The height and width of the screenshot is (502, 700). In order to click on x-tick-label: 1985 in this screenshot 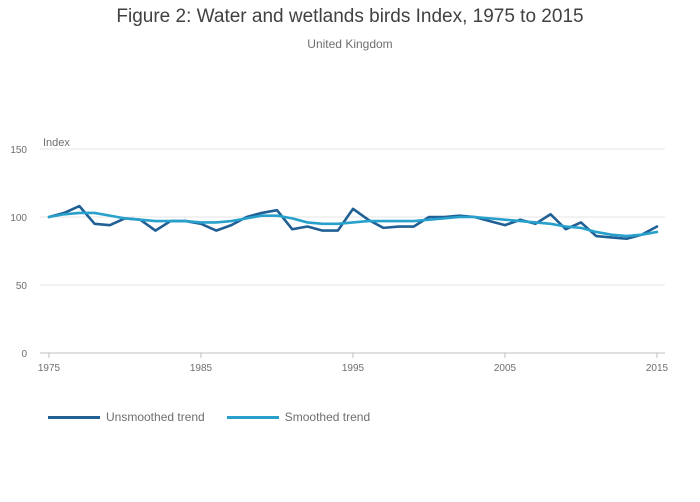, I will do `click(201, 368)`.